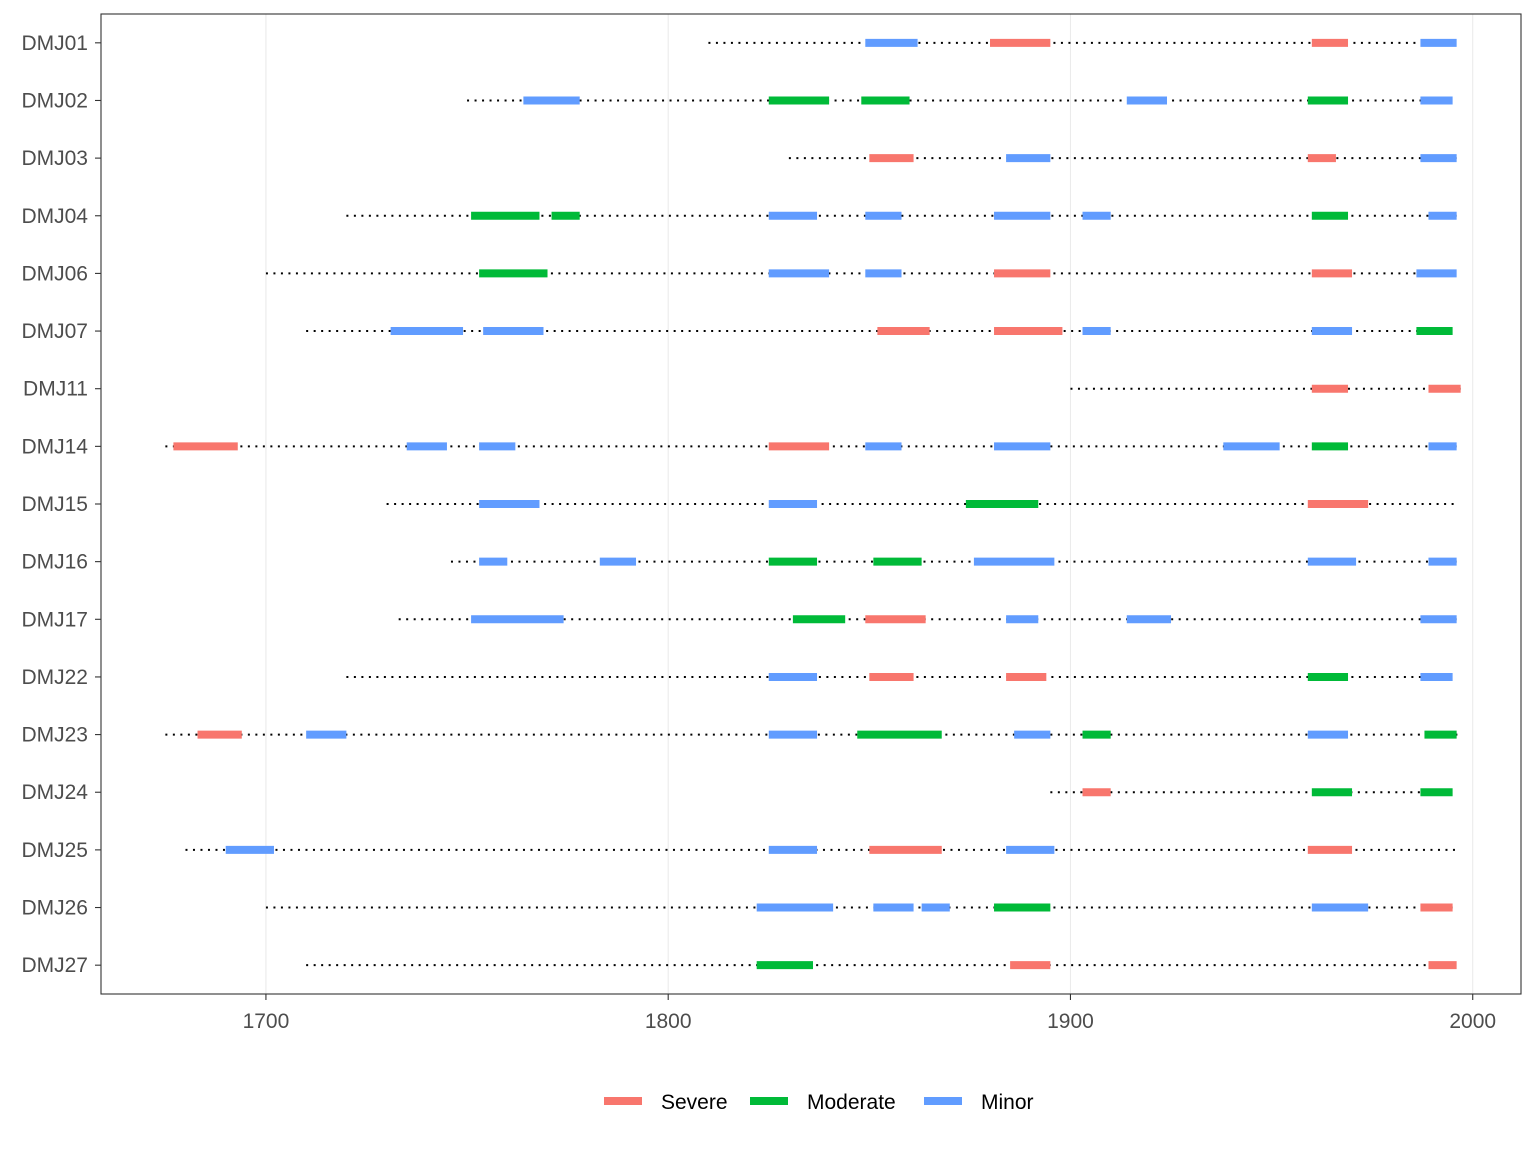 This screenshot has width=1536, height=1152. What do you see at coordinates (54, 850) in the screenshot?
I see `y-tick-label: DMJ25` at bounding box center [54, 850].